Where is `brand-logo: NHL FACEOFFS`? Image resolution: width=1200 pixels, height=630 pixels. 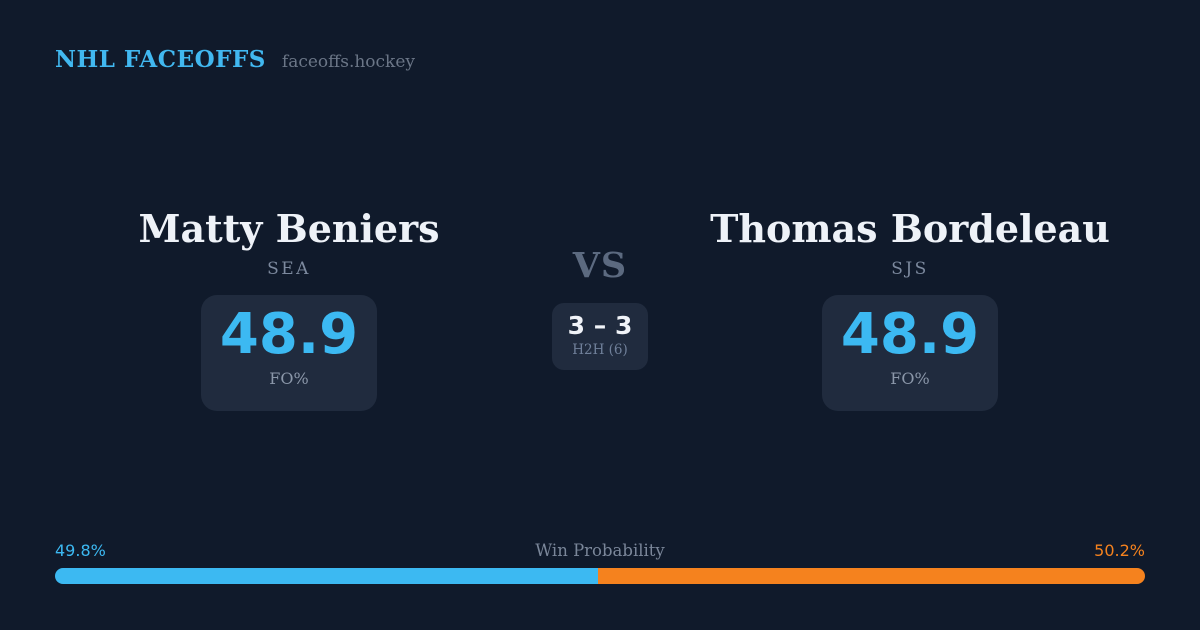 brand-logo: NHL FACEOFFS is located at coordinates (160, 59).